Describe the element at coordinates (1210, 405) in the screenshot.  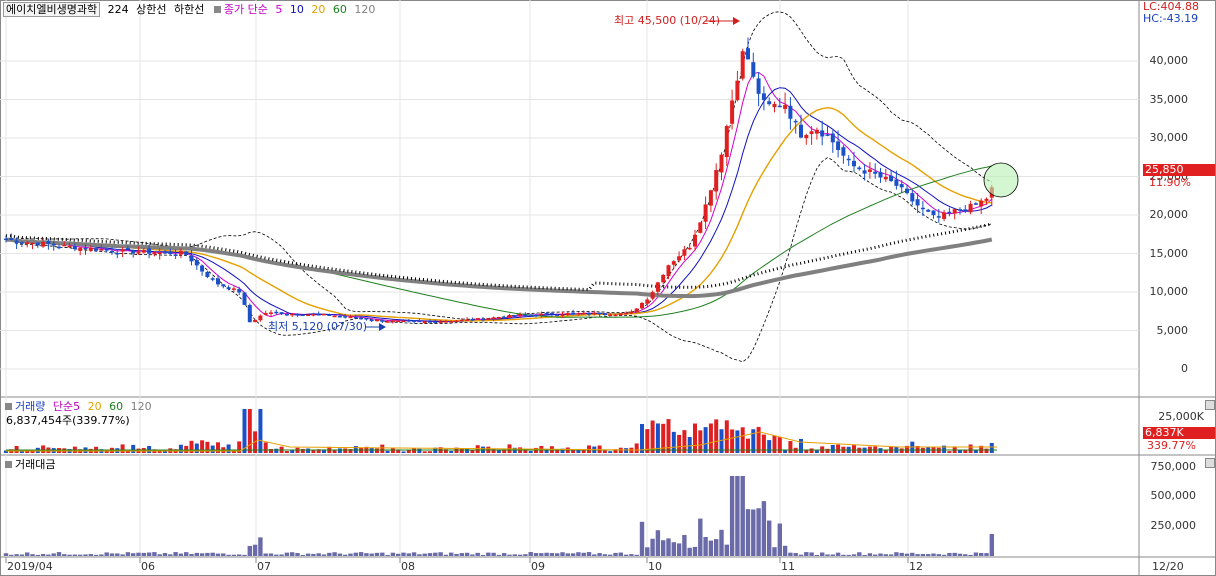
I see `volume-panel-handle` at that location.